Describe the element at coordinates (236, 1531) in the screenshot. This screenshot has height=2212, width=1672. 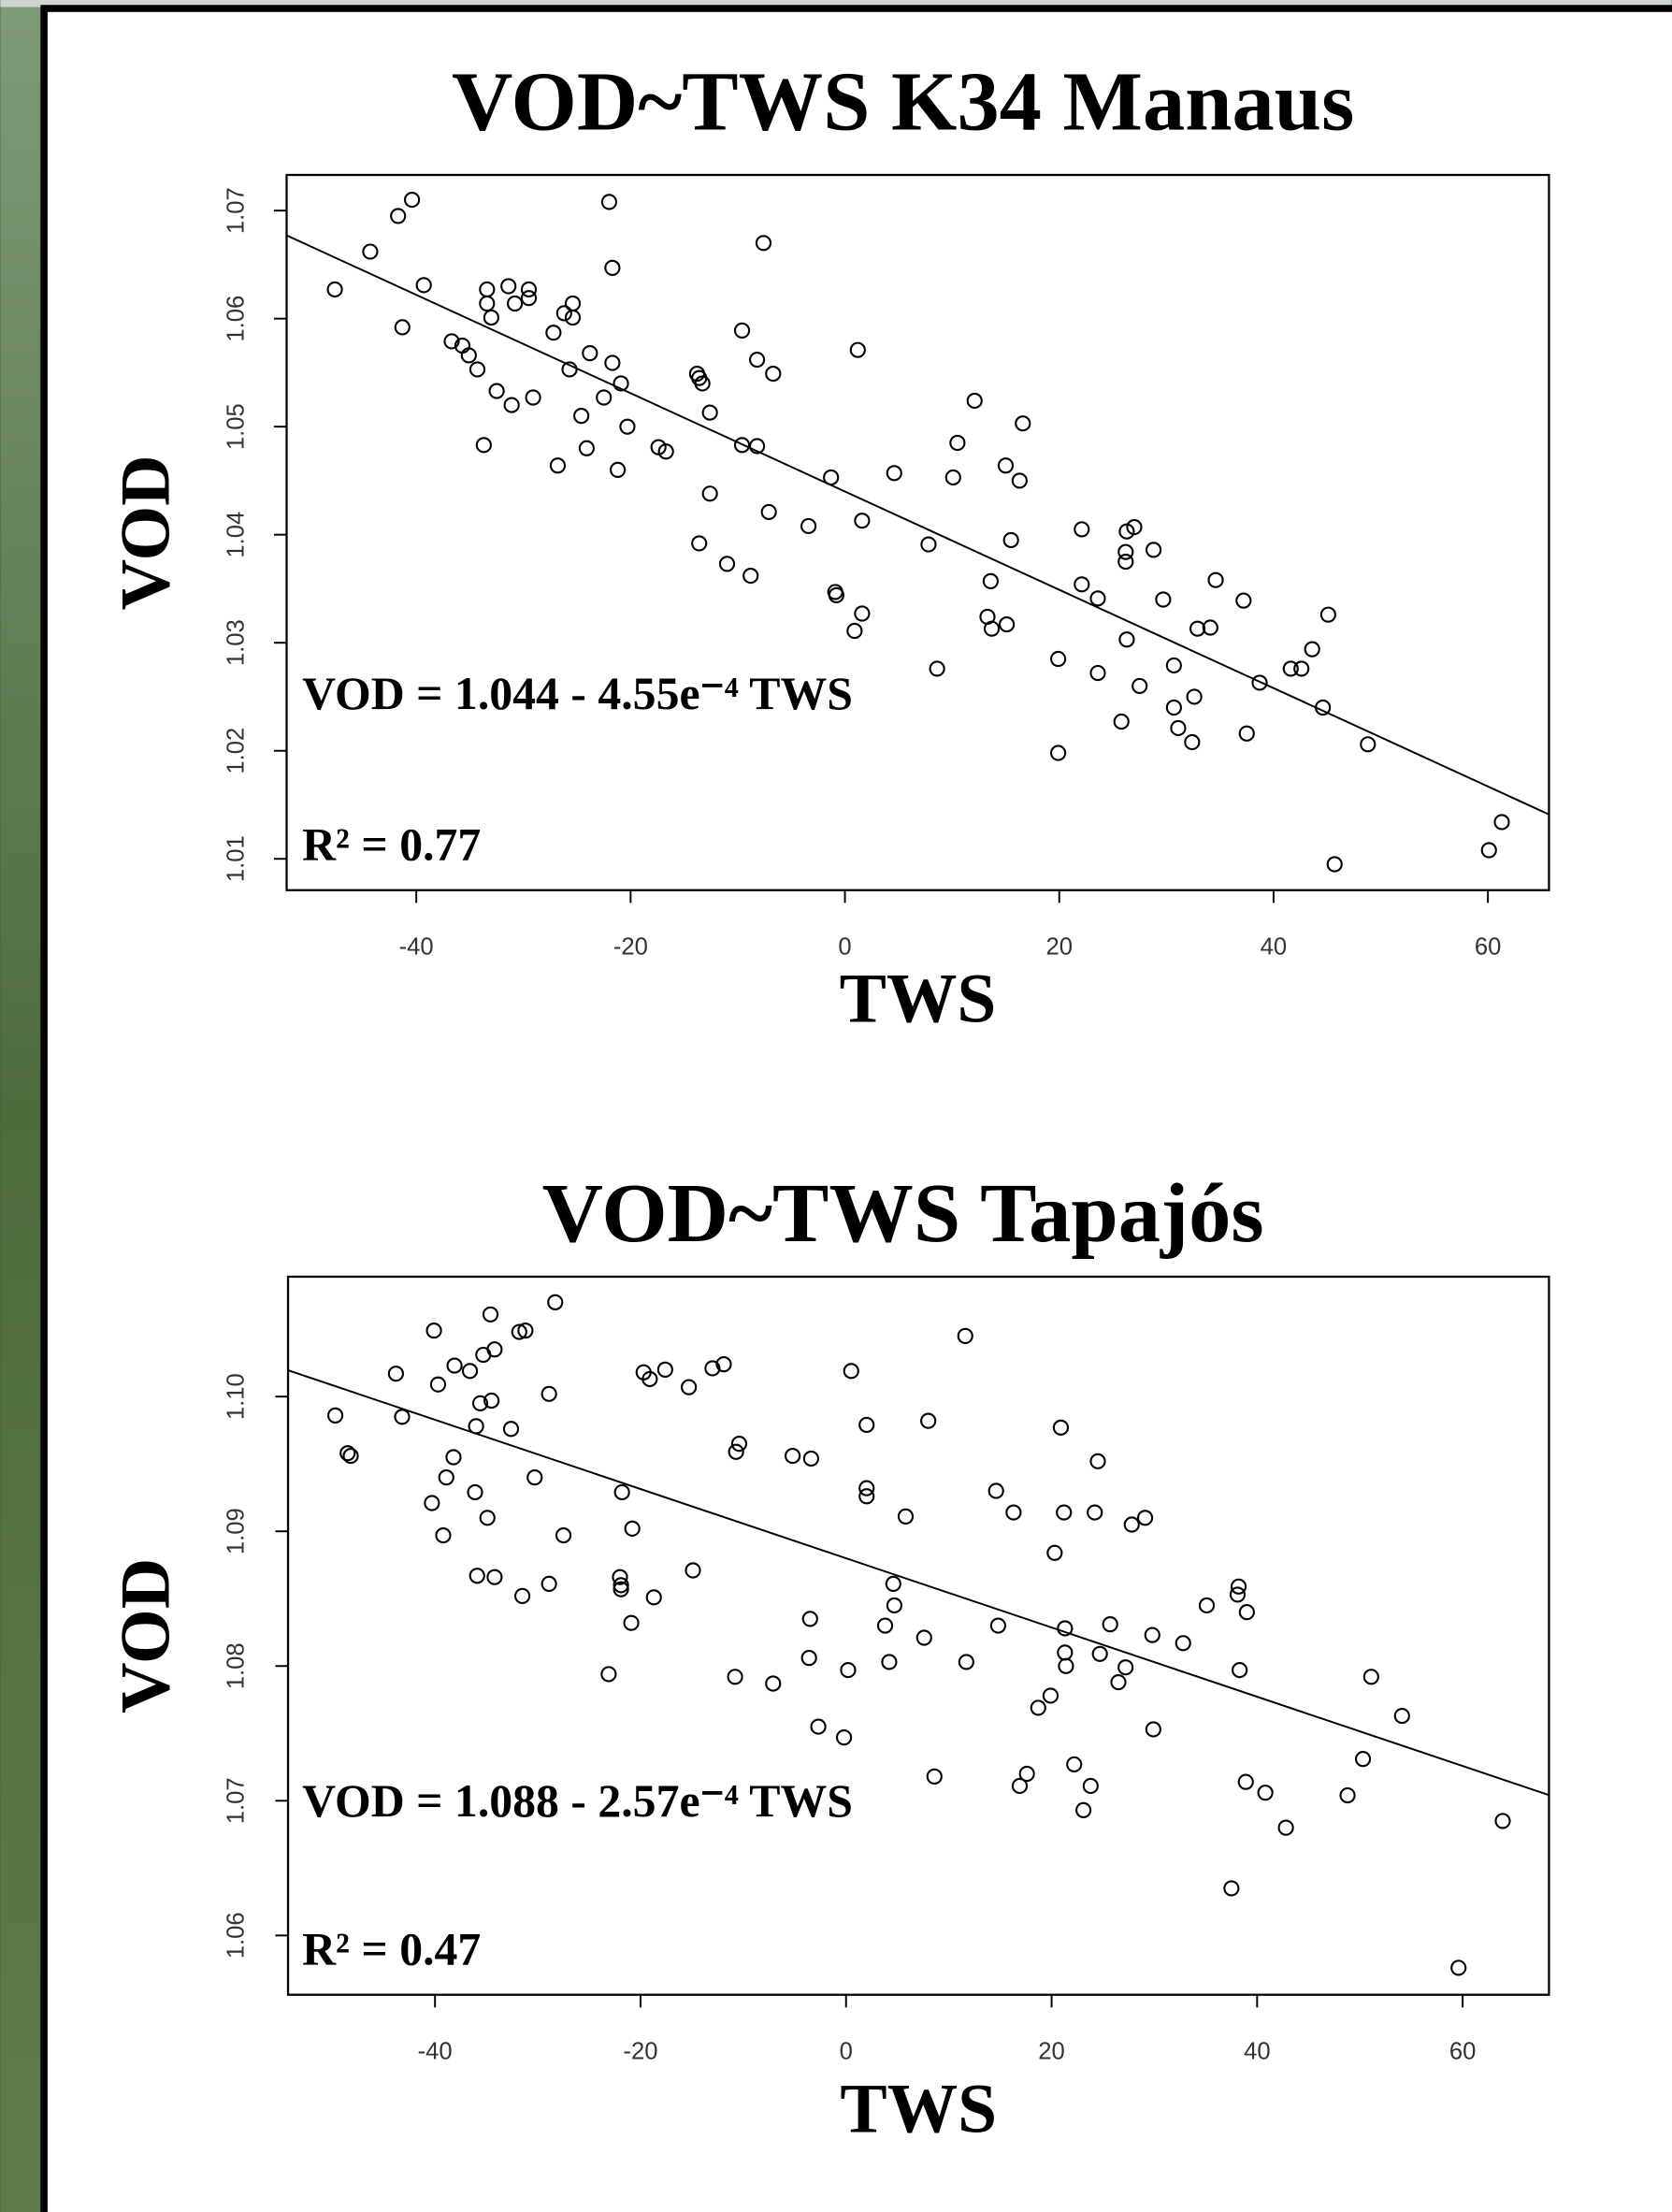
I see `y-tick-label: 1.09` at that location.